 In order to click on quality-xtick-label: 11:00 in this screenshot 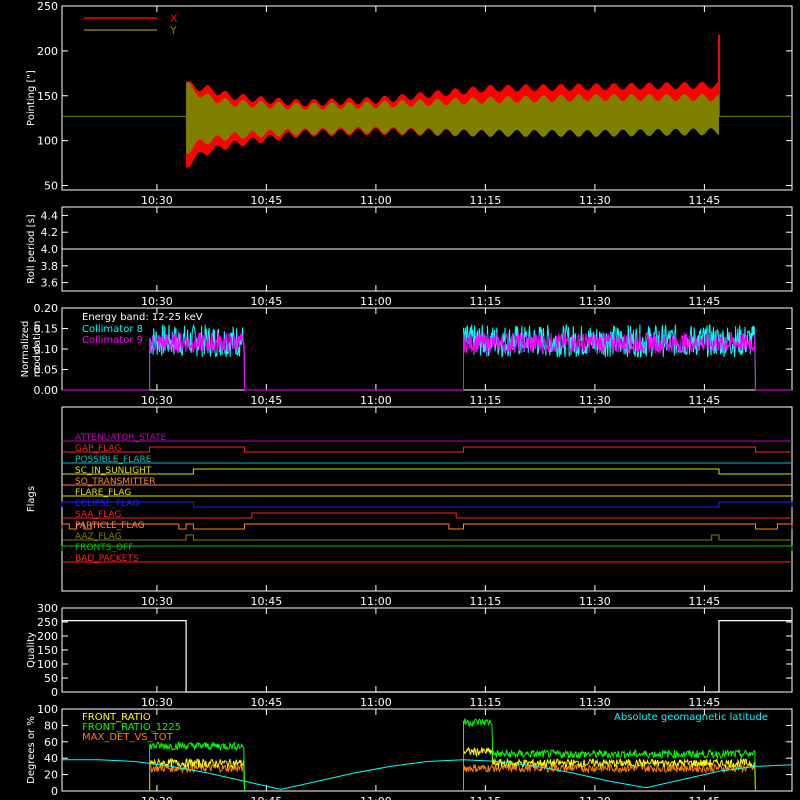, I will do `click(376, 702)`.